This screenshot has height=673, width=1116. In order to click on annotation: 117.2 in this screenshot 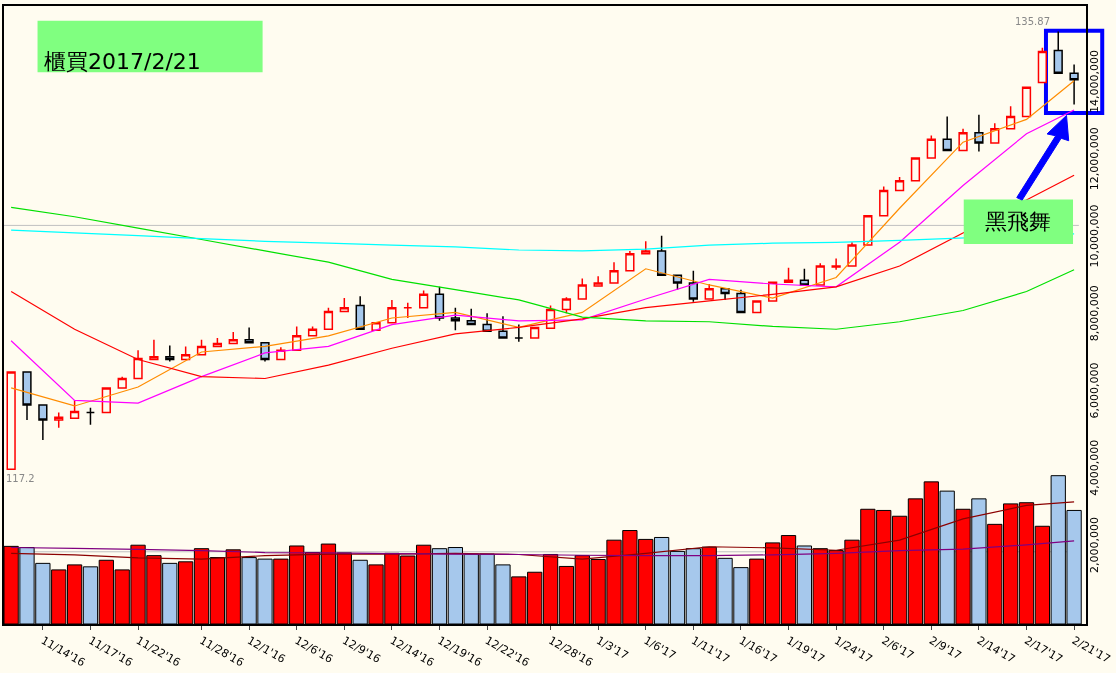, I will do `click(20, 478)`.